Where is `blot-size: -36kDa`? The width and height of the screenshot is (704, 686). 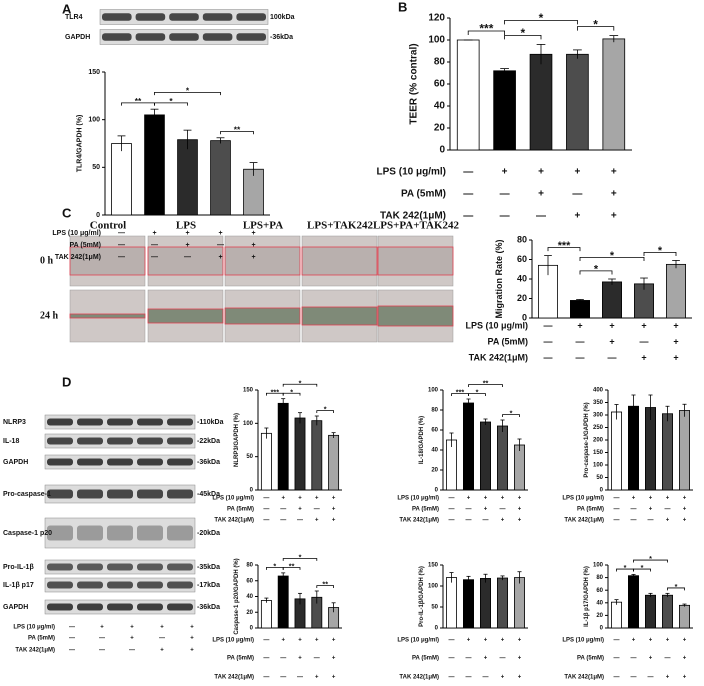
blot-size: -36kDa is located at coordinates (281, 37).